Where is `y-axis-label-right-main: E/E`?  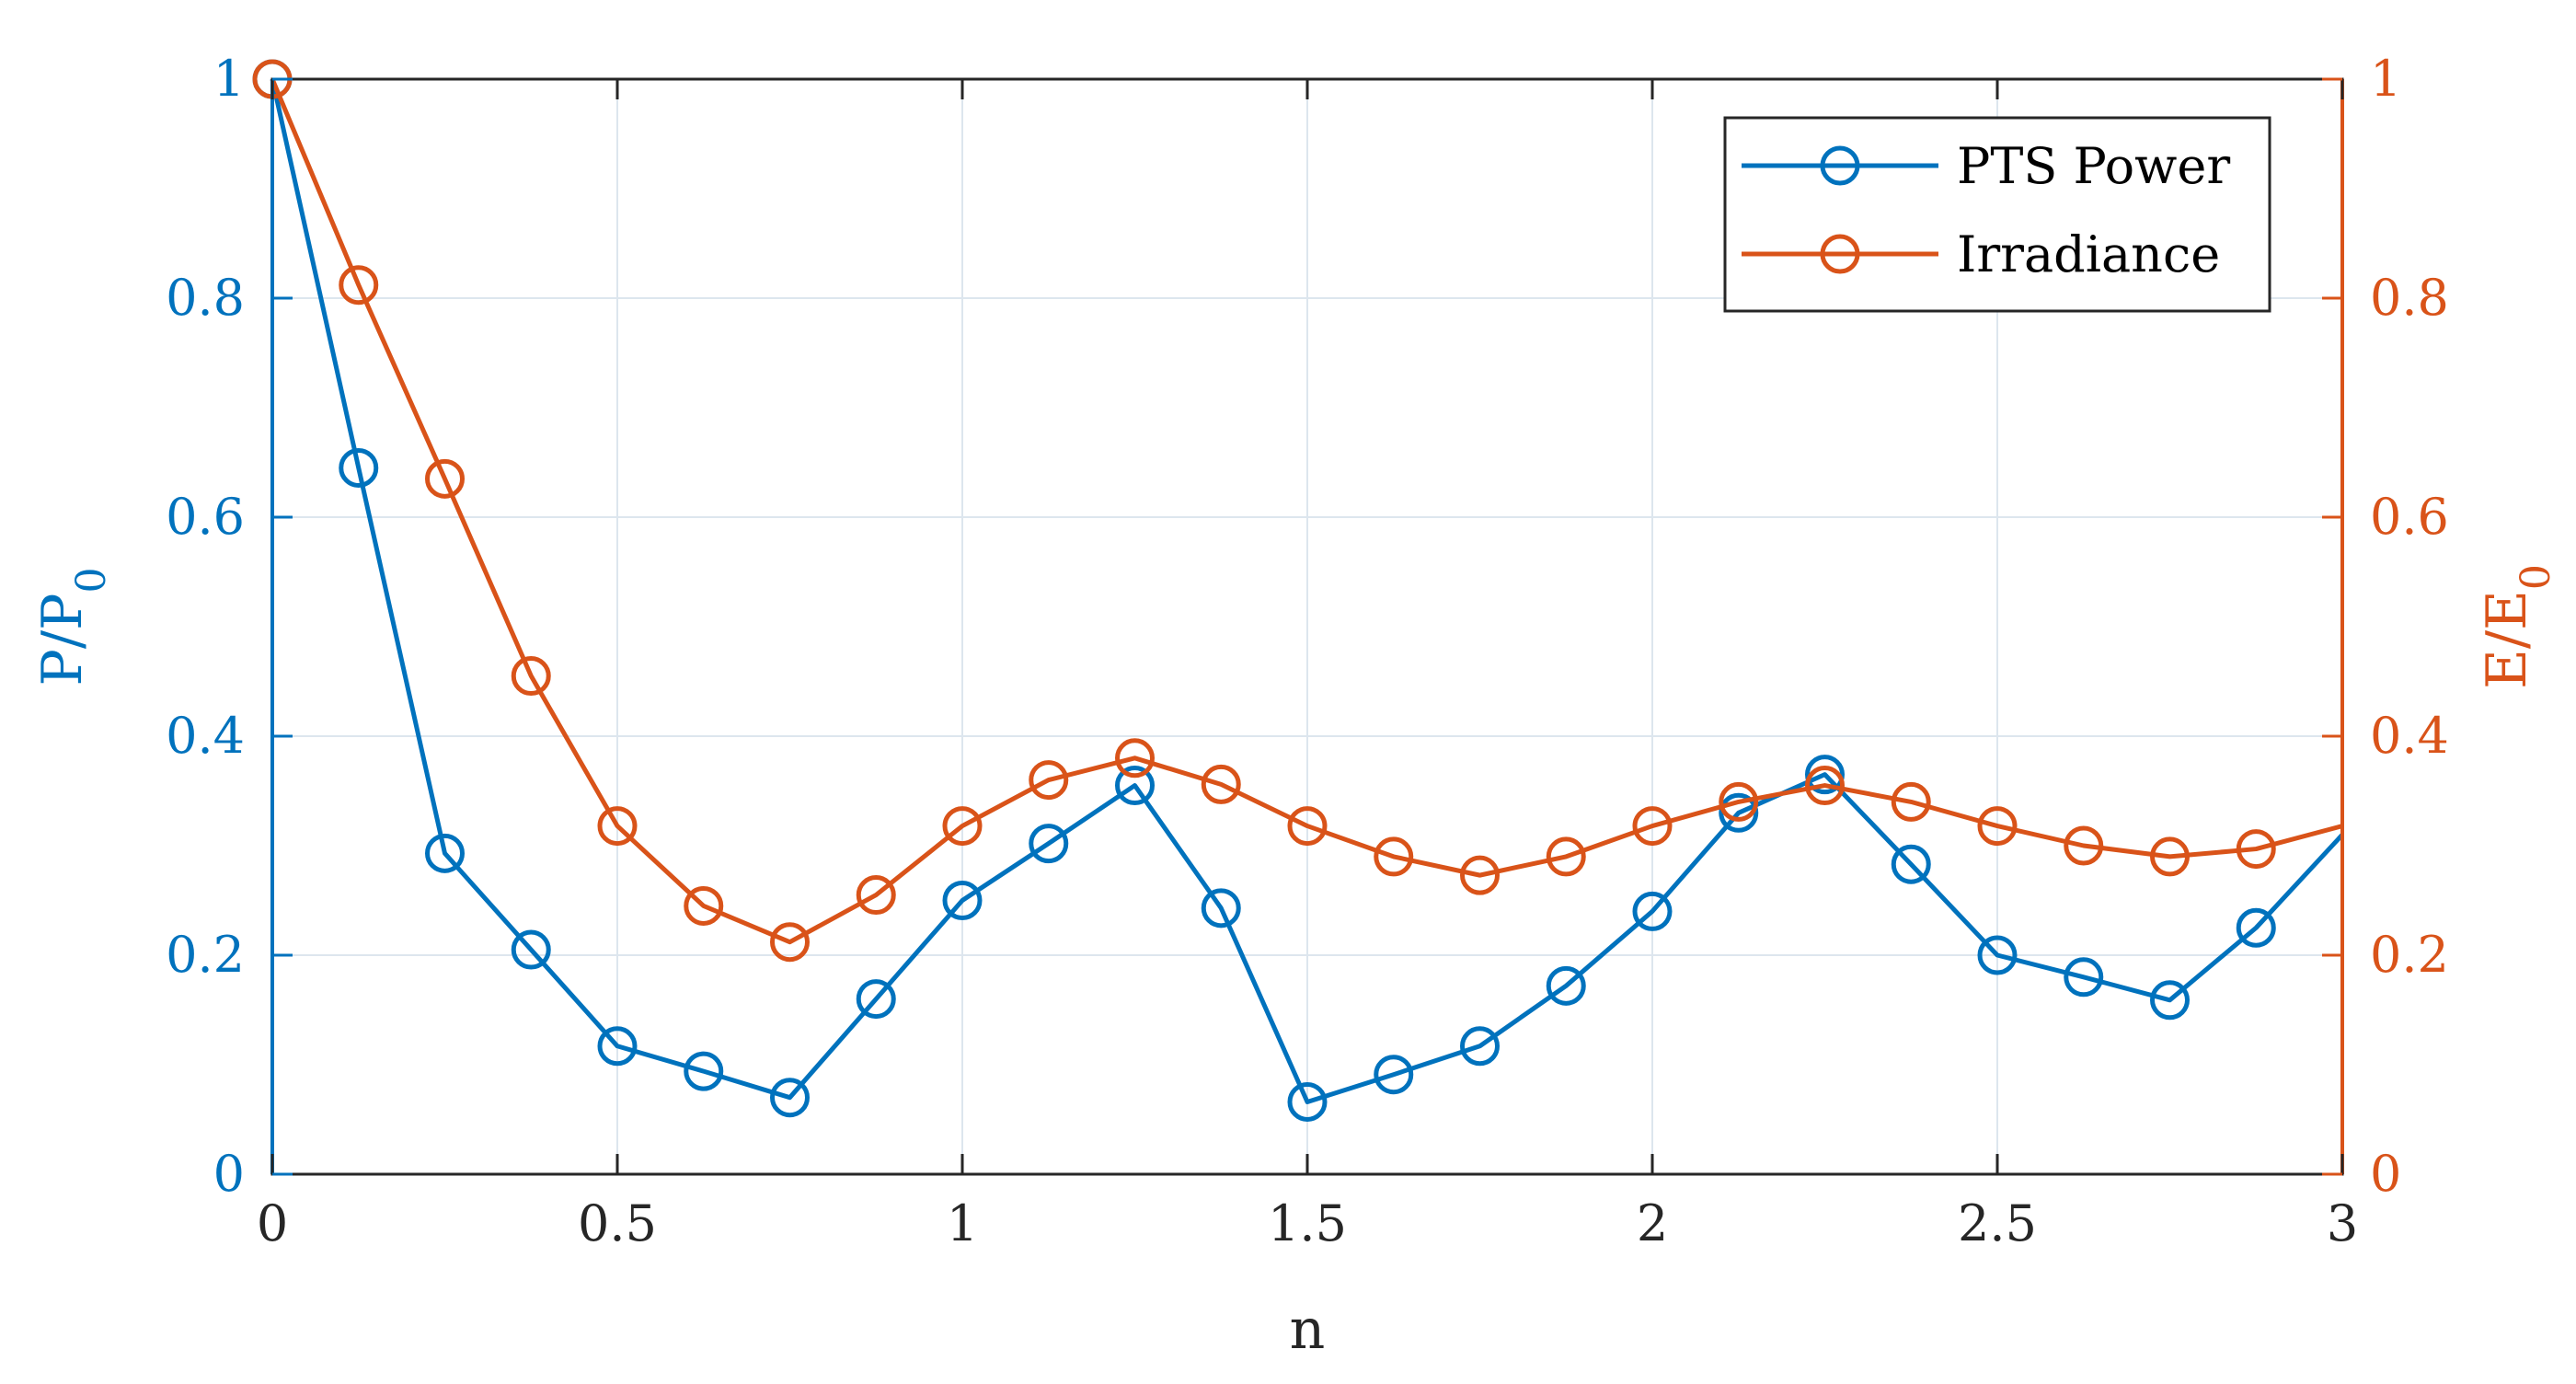
y-axis-label-right-main: E/E is located at coordinates (2507, 639).